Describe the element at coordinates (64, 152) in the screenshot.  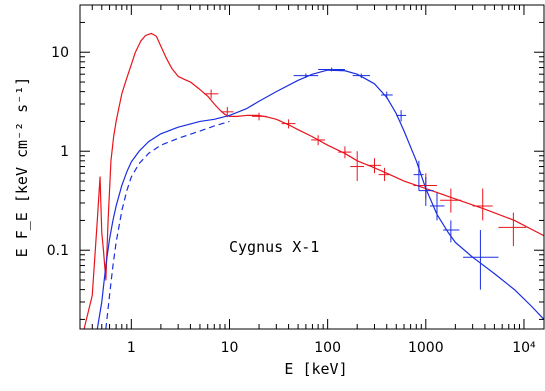
I see `y-tick-label: 1` at that location.